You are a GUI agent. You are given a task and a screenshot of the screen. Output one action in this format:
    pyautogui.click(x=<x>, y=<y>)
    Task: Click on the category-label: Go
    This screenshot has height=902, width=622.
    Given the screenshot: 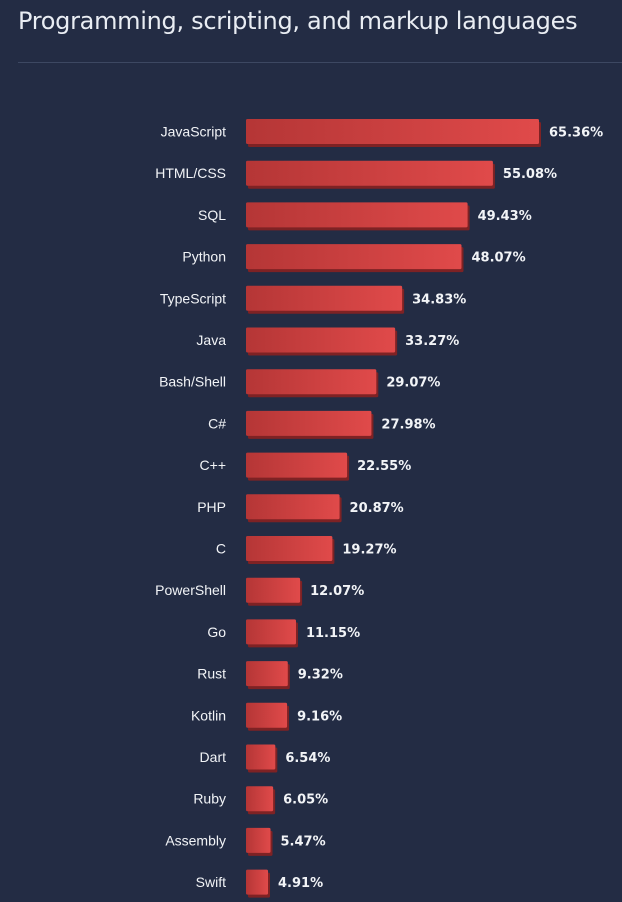 What is the action you would take?
    pyautogui.click(x=216, y=632)
    